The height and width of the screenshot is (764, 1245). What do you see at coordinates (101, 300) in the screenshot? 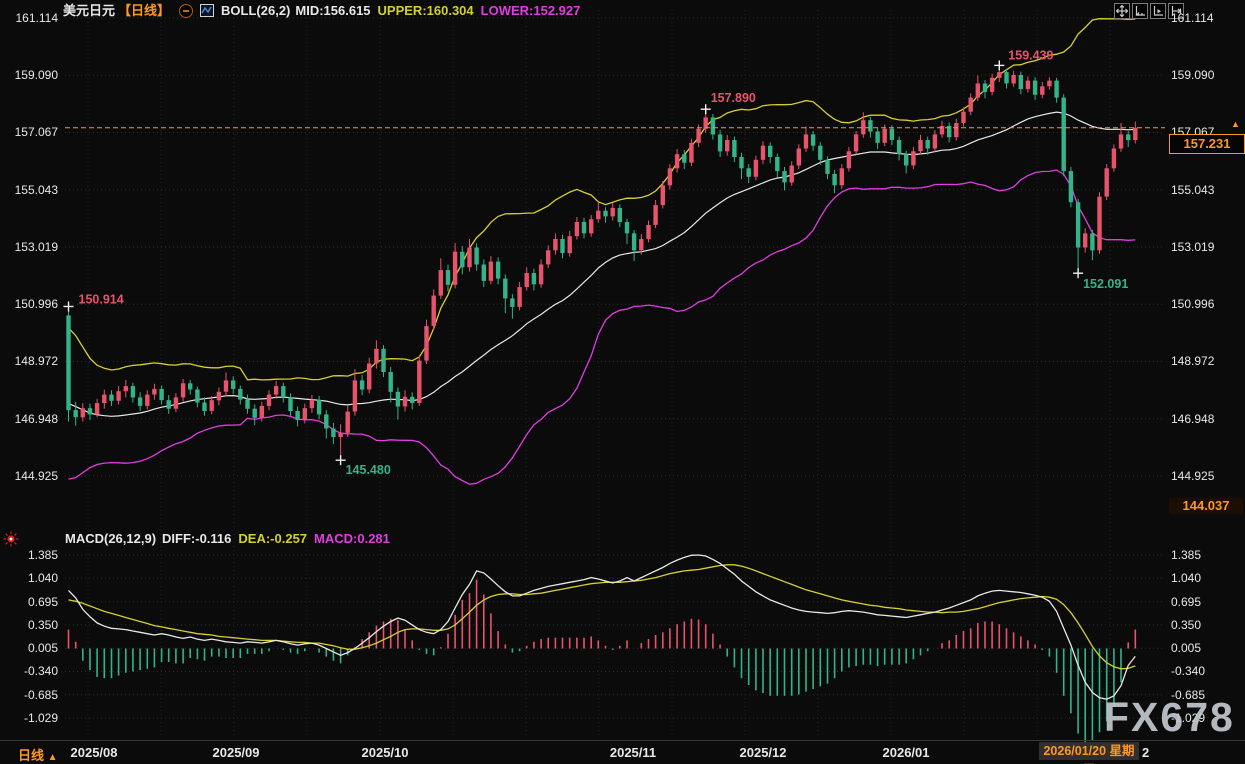
I see `swing-annotation: 150.914` at bounding box center [101, 300].